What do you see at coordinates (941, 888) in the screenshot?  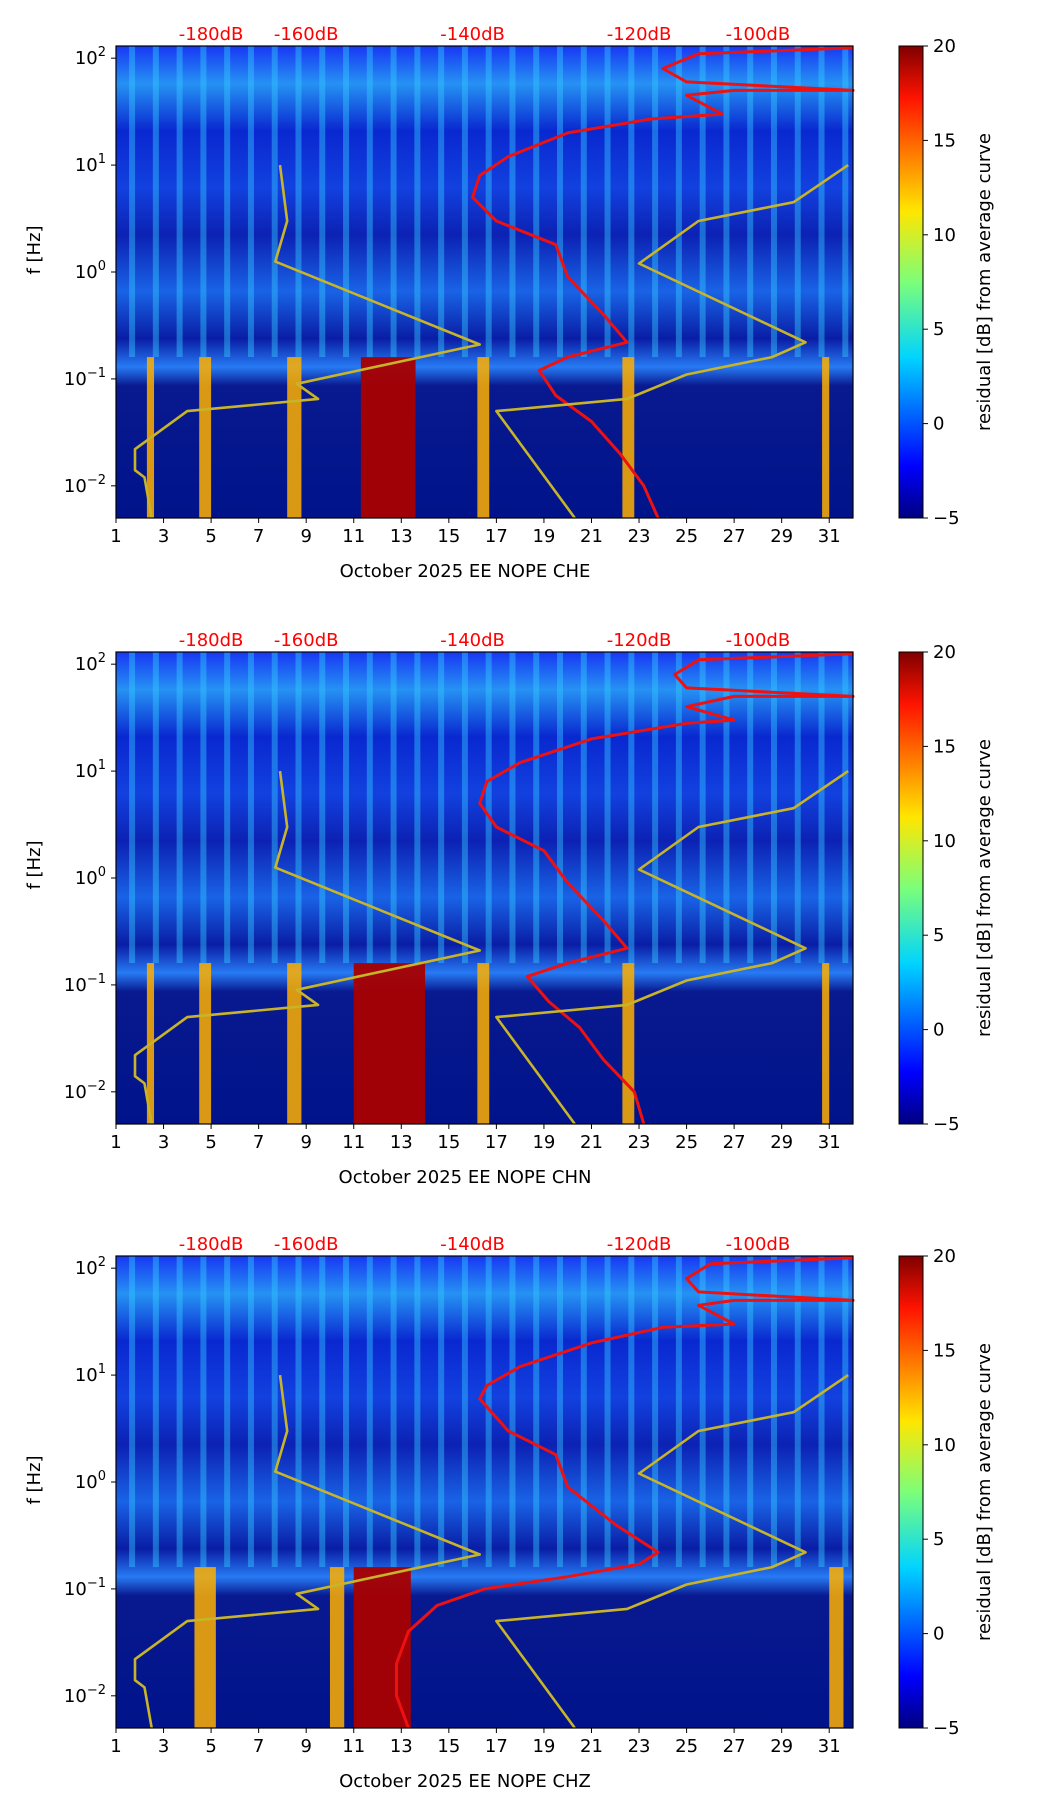 I see `colorbar-ticks: 20 15 10 5 0 −5` at bounding box center [941, 888].